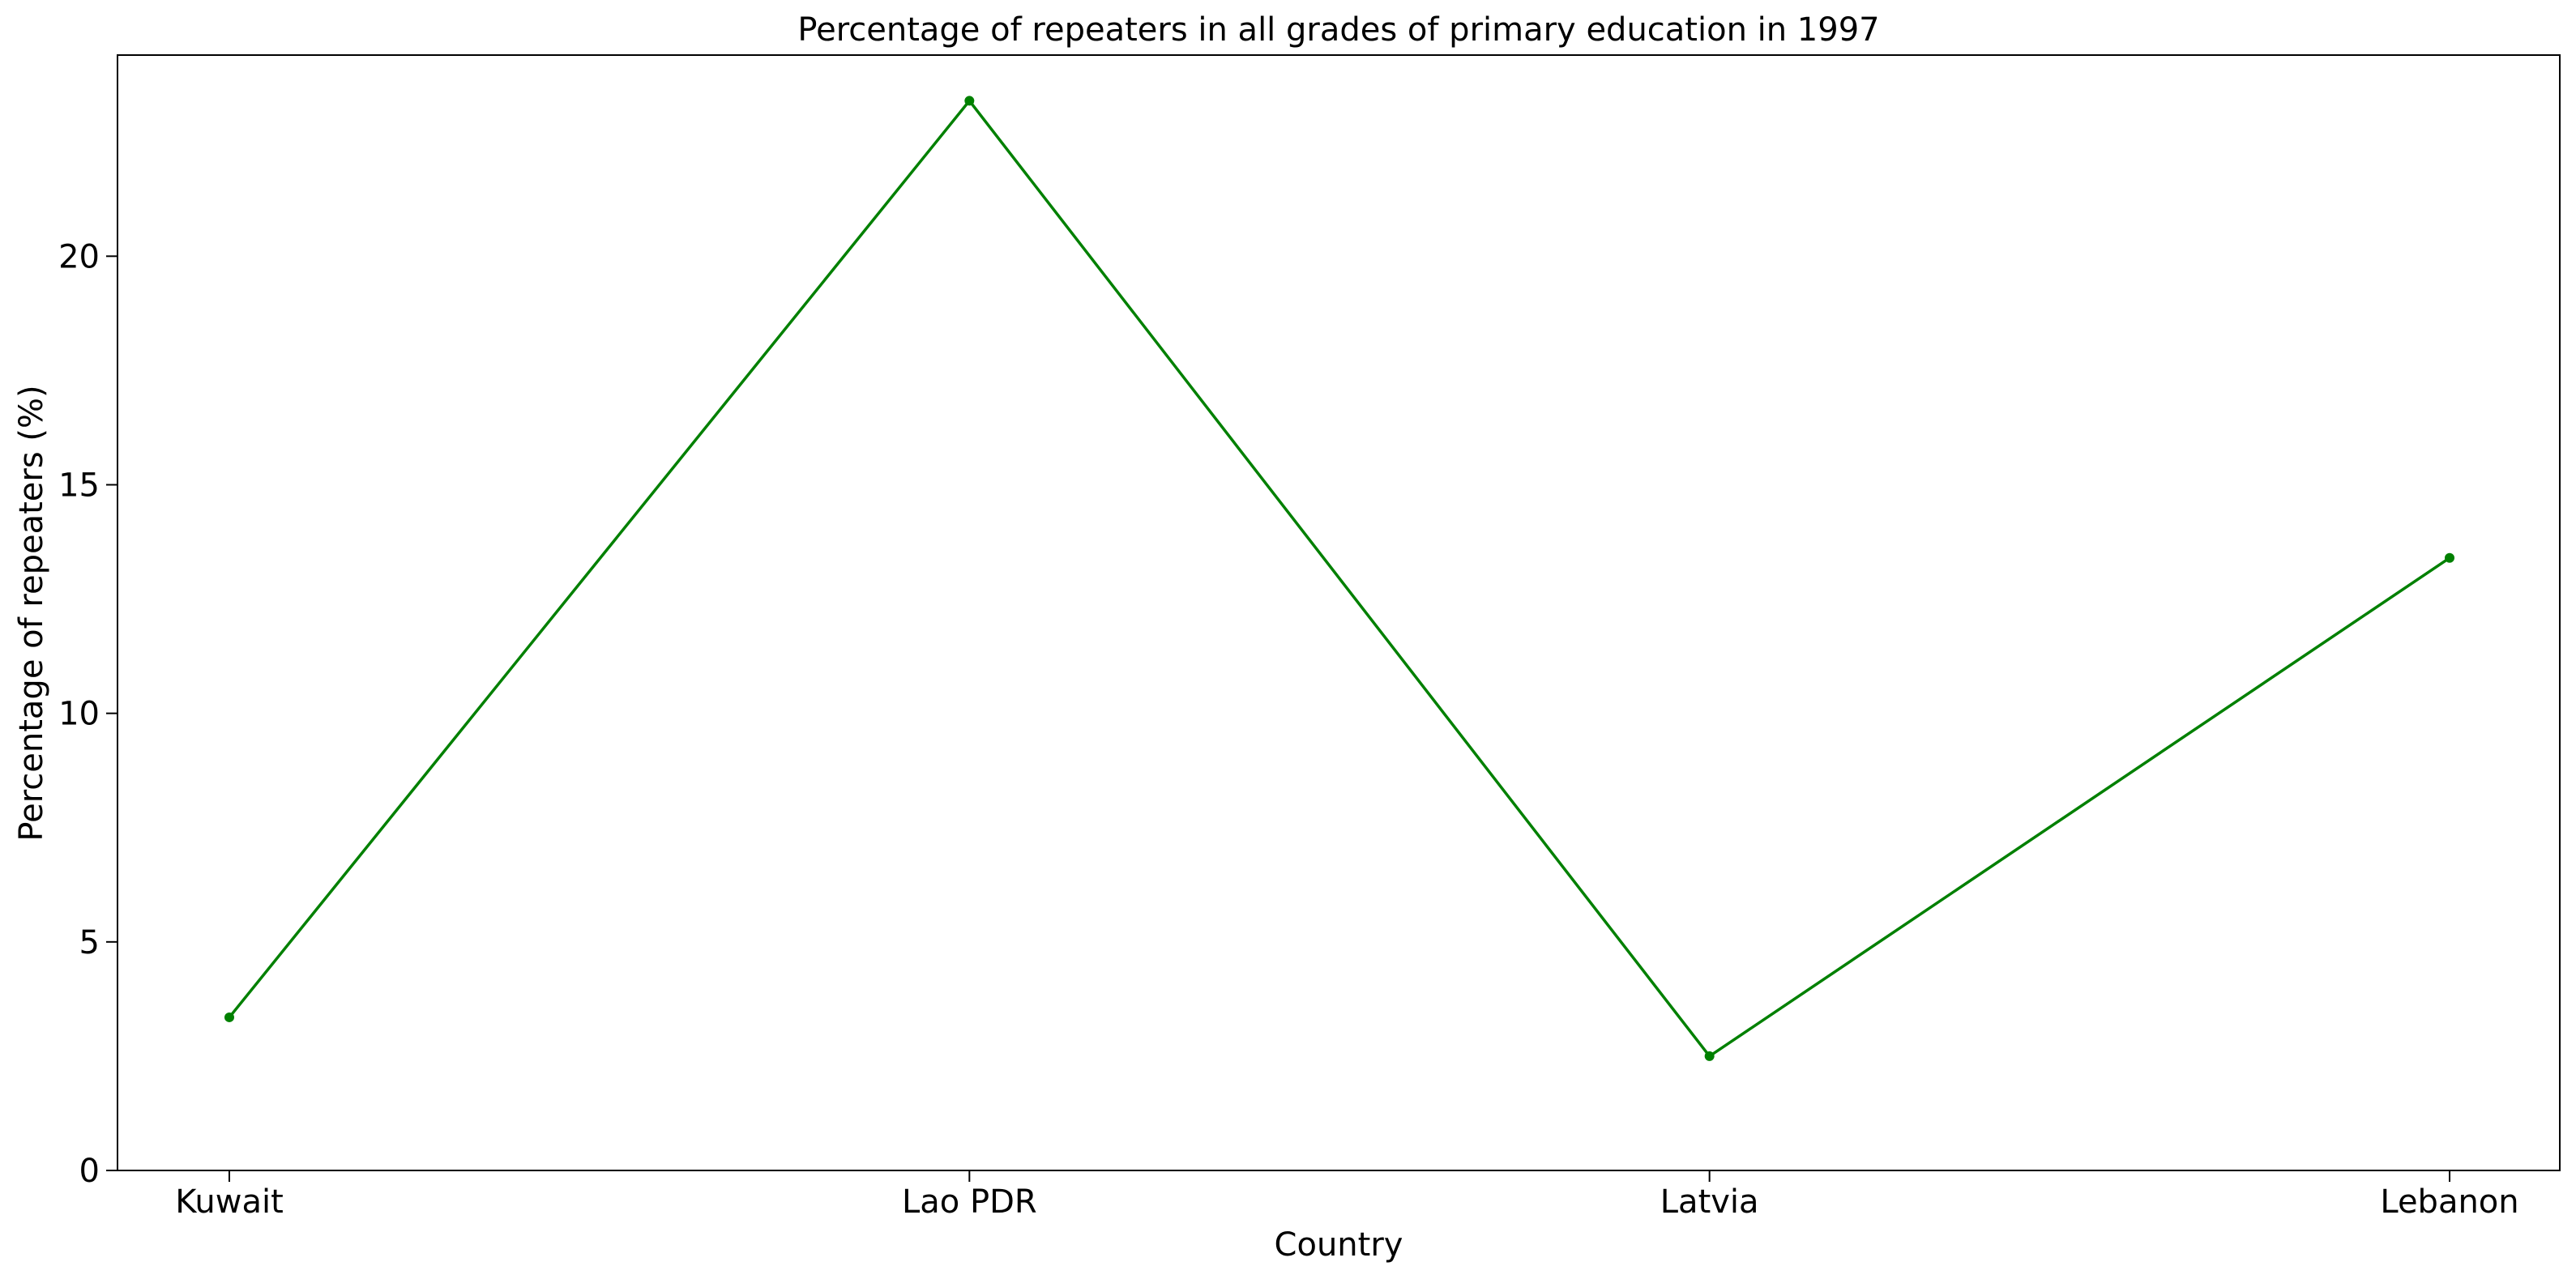 The image size is (2576, 1279). What do you see at coordinates (89, 1171) in the screenshot?
I see `y-tick-label: 0` at bounding box center [89, 1171].